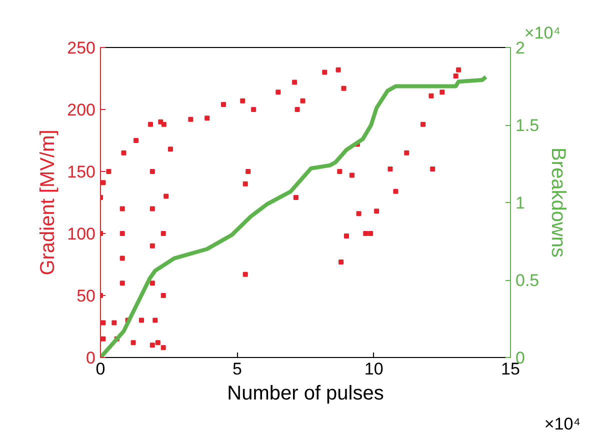  Describe the element at coordinates (81, 48) in the screenshot. I see `y-tick-label: 250` at that location.